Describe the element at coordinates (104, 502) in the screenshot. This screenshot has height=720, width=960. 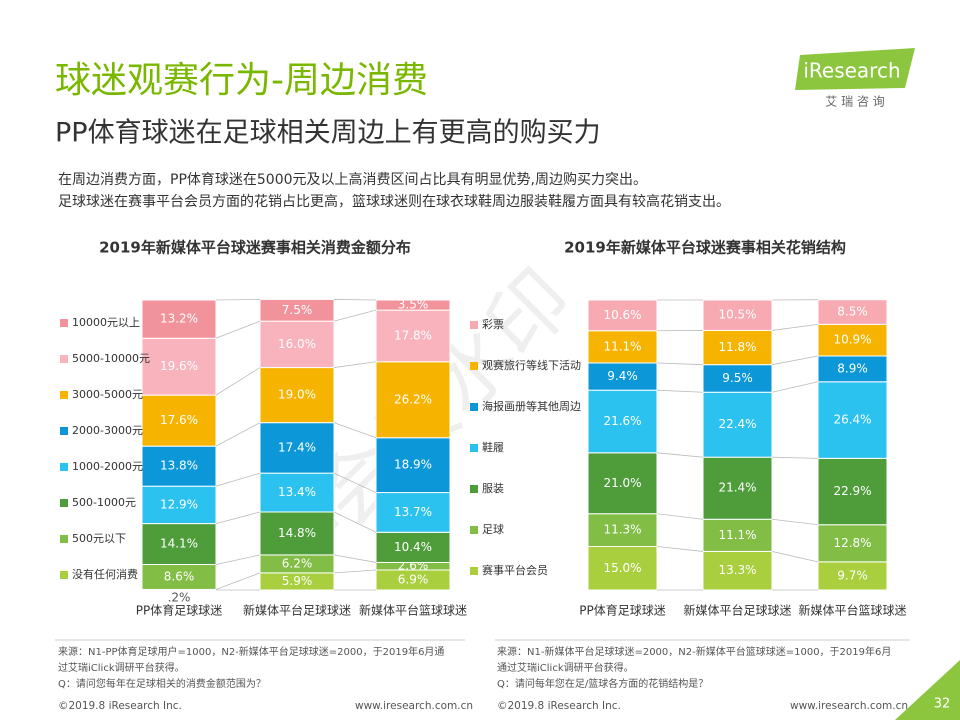
I see `legend-label: 500-1000元` at that location.